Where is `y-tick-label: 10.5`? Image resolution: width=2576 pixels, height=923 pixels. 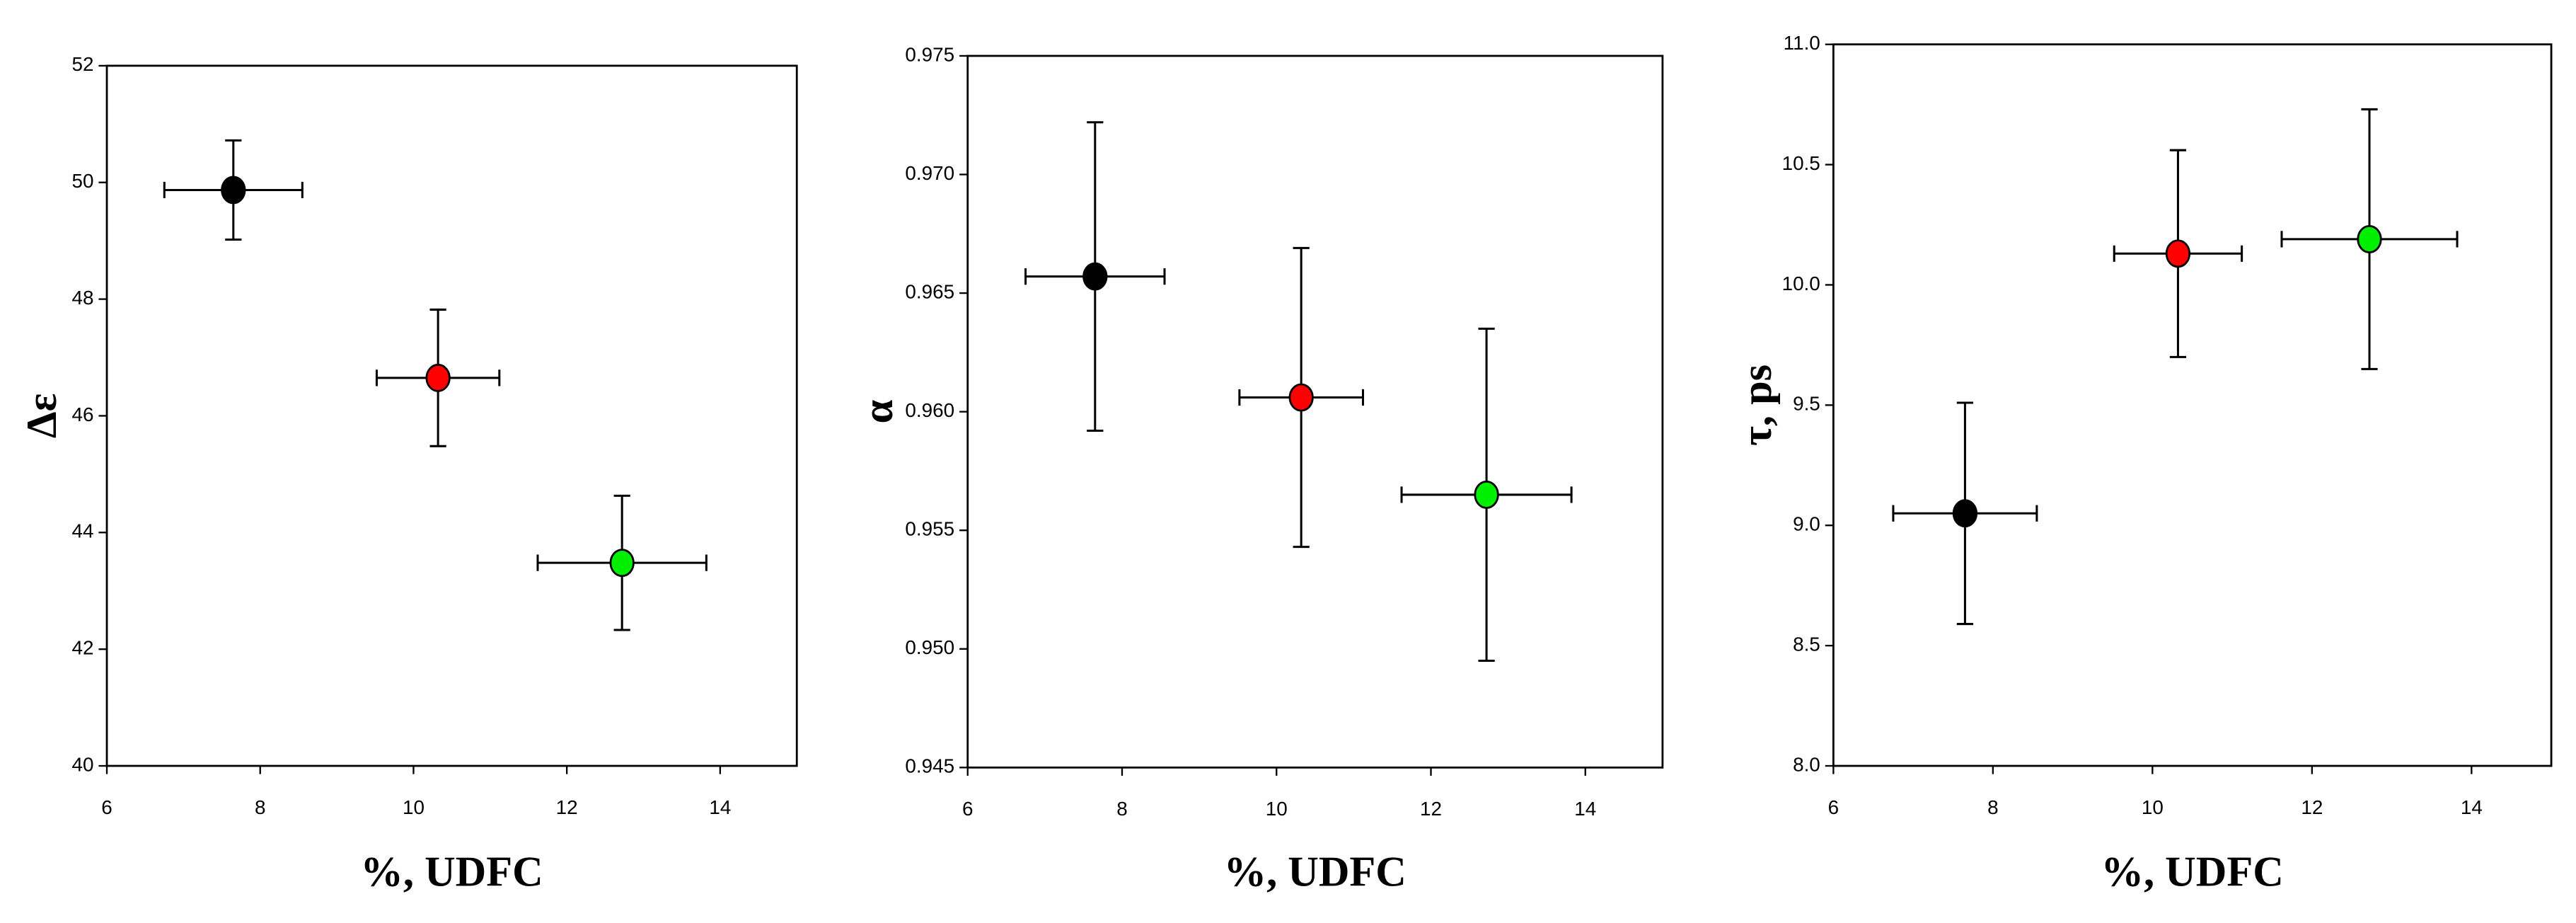
y-tick-label: 10.5 is located at coordinates (1801, 163).